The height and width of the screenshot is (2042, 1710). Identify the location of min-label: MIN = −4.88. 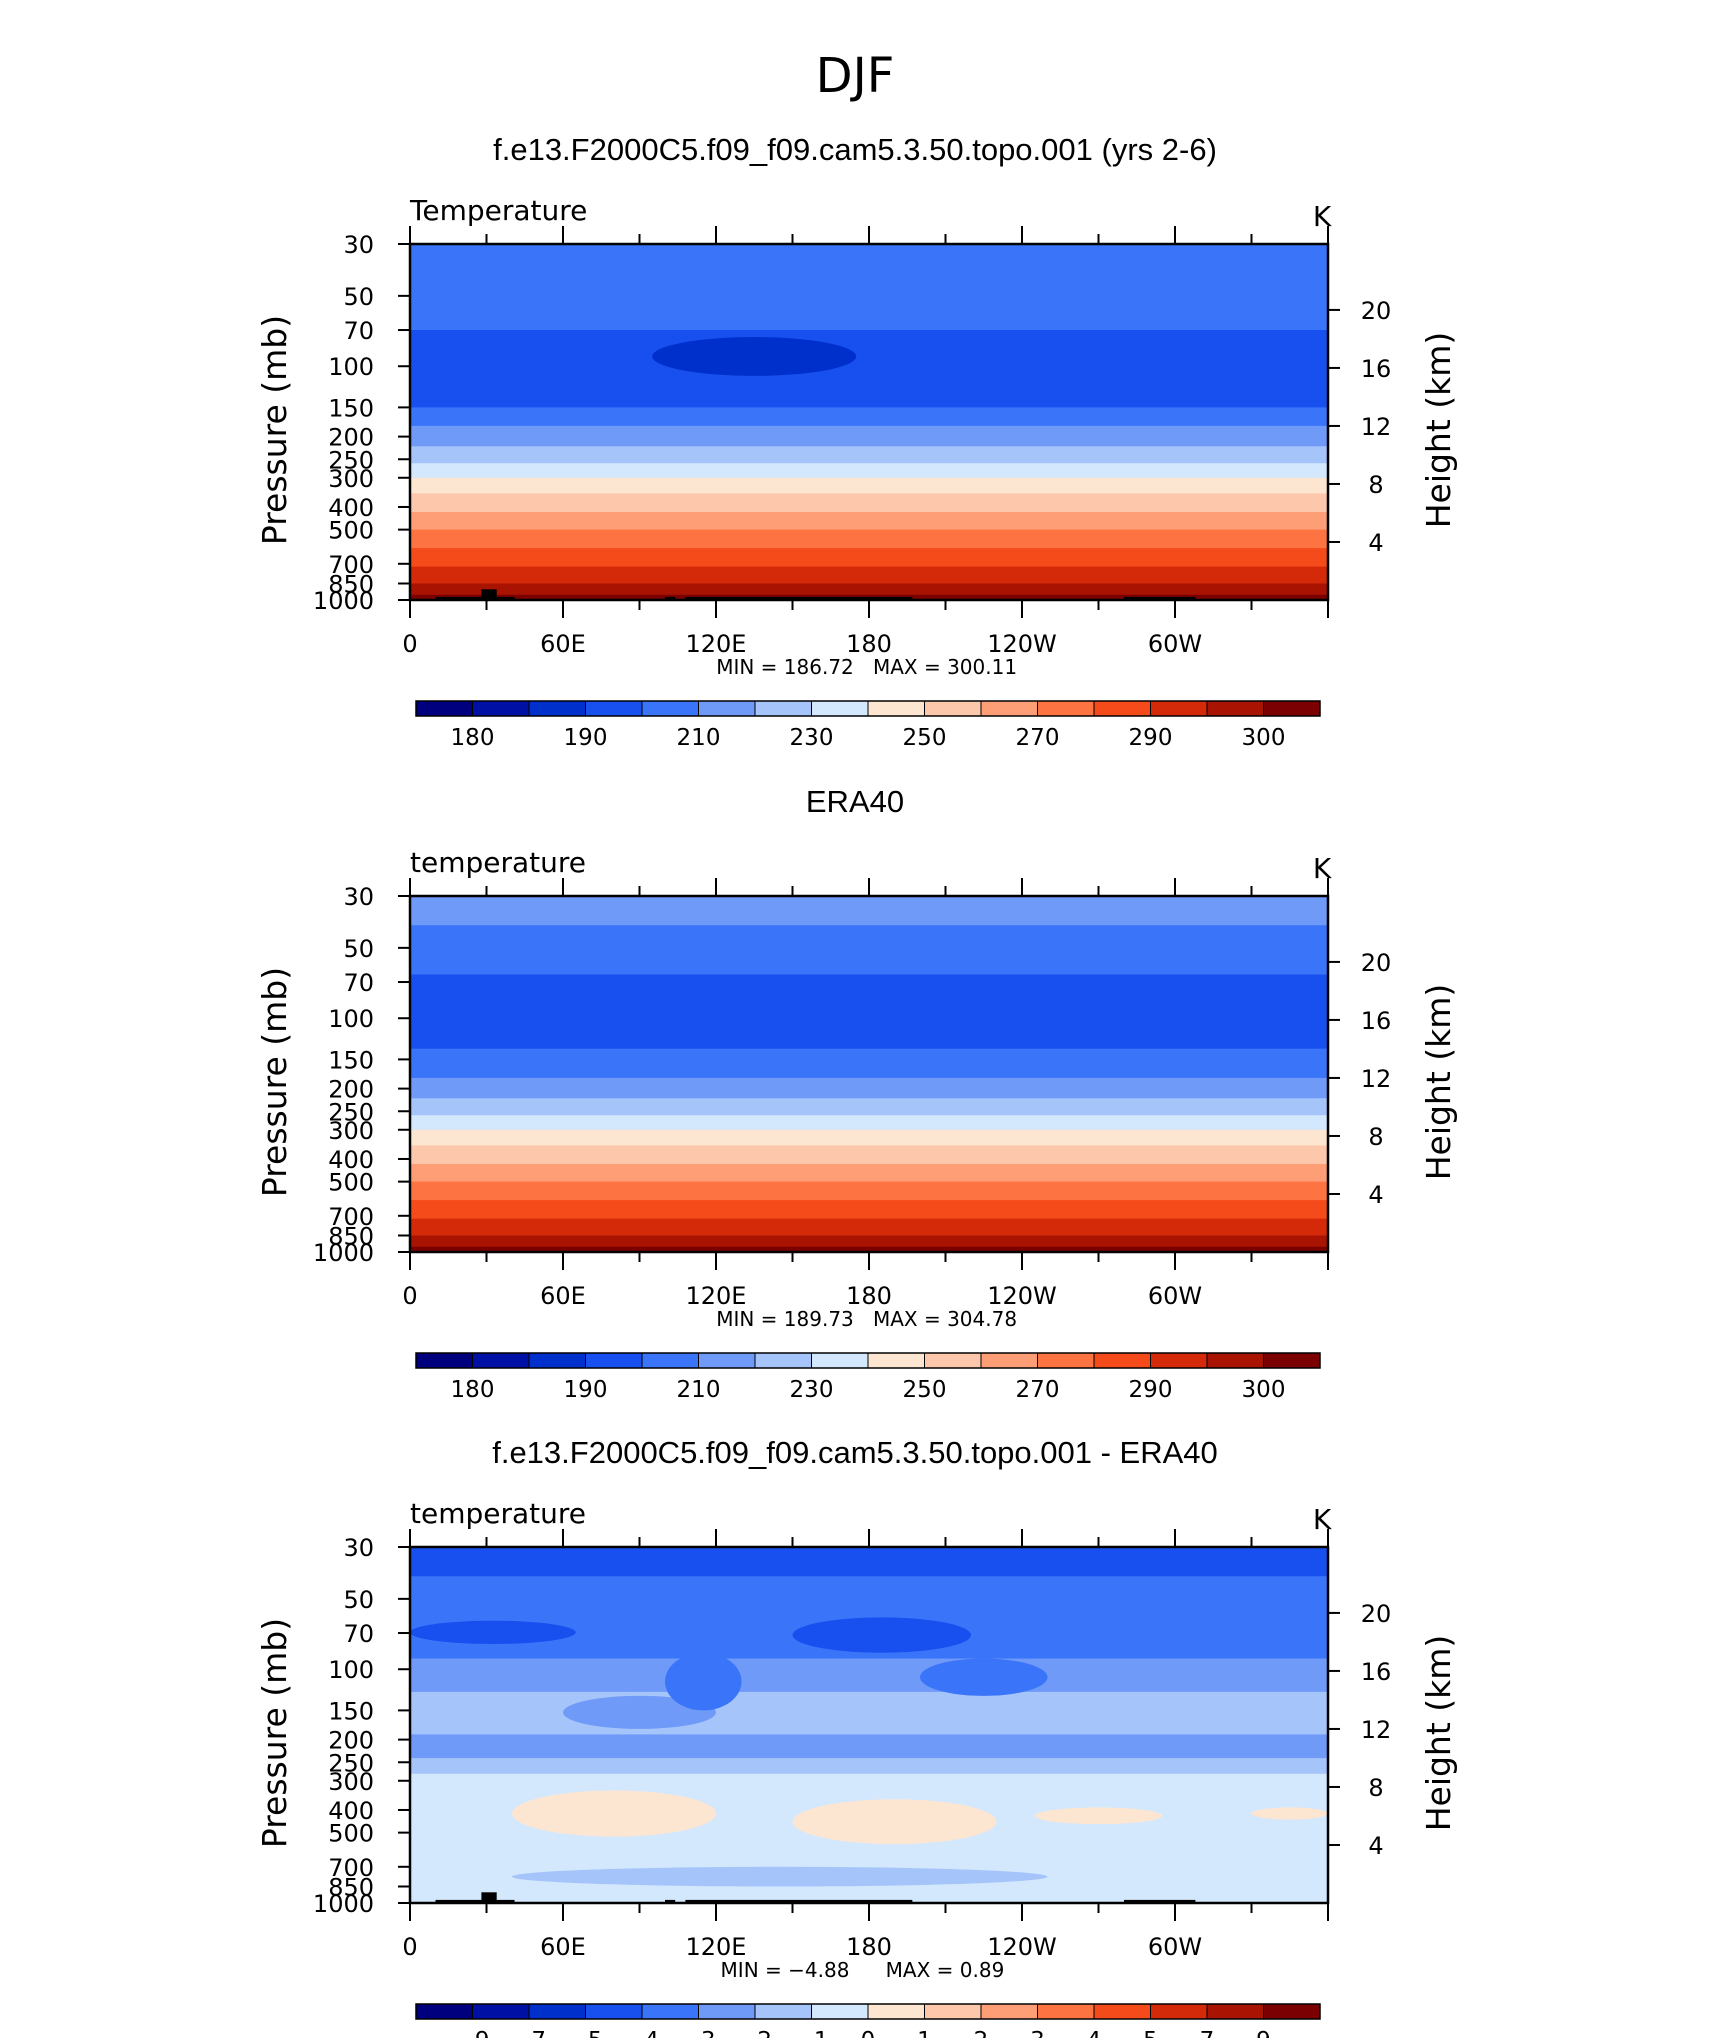
(785, 1970).